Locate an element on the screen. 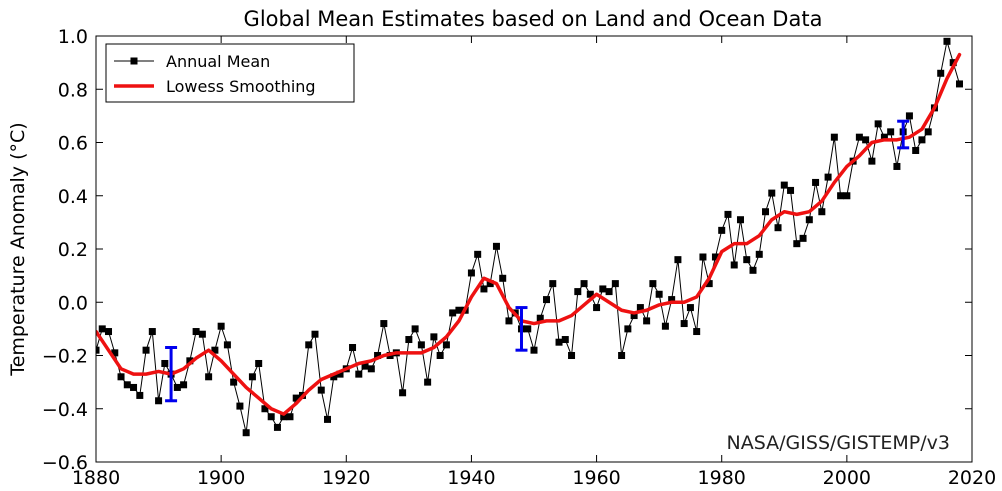 This screenshot has width=1002, height=491. legend-lowess-label: Lowess Smoothing is located at coordinates (241, 86).